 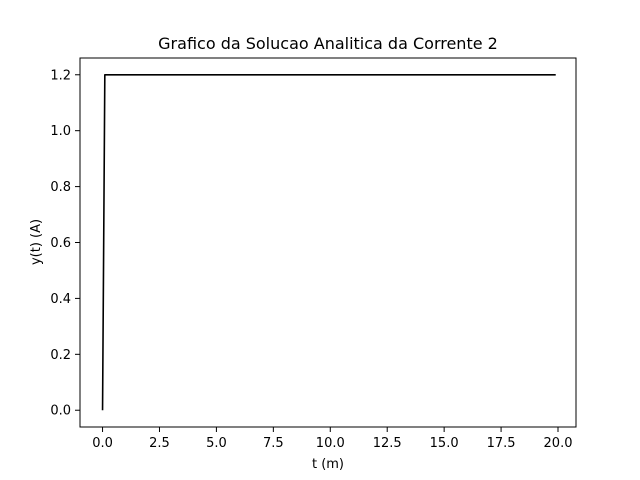 I want to click on y-tick-label: 0.8, so click(x=60, y=187).